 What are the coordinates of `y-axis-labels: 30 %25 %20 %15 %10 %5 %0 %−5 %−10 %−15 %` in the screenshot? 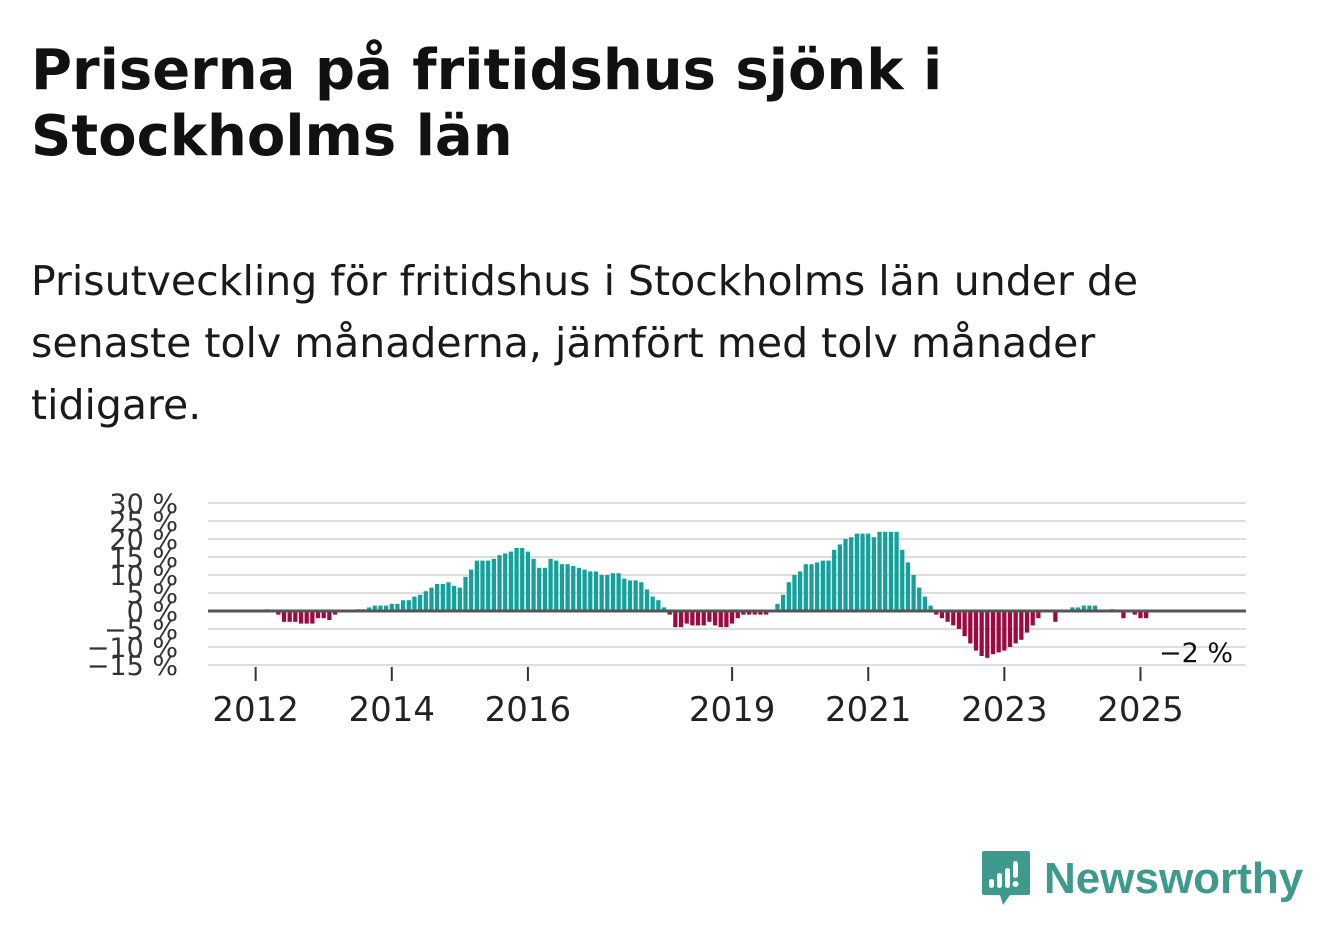 It's located at (132, 585).